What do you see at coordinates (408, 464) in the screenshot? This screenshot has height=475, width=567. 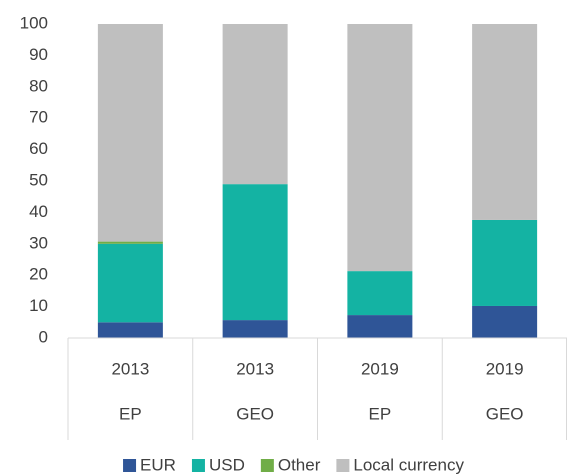 I see `legend-label: Local currency` at bounding box center [408, 464].